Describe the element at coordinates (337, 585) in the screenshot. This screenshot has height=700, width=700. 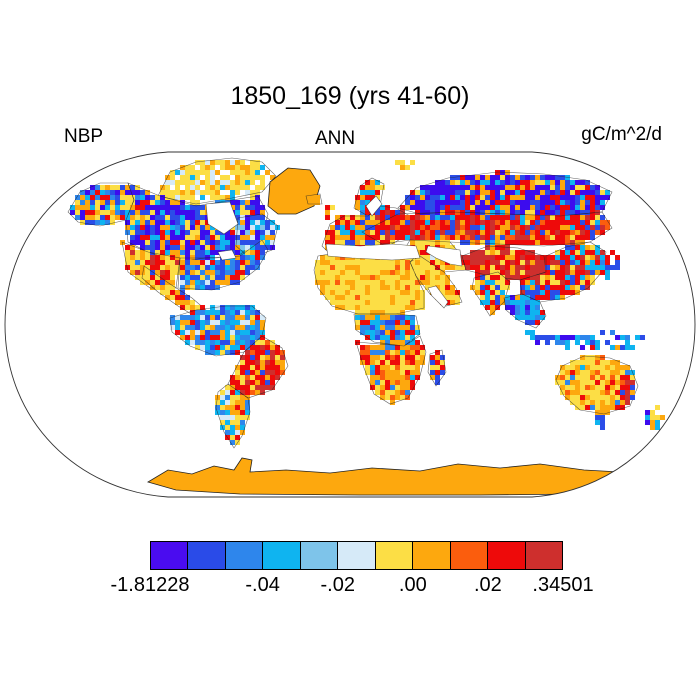
I see `colorbar-tick-label: -.02` at that location.